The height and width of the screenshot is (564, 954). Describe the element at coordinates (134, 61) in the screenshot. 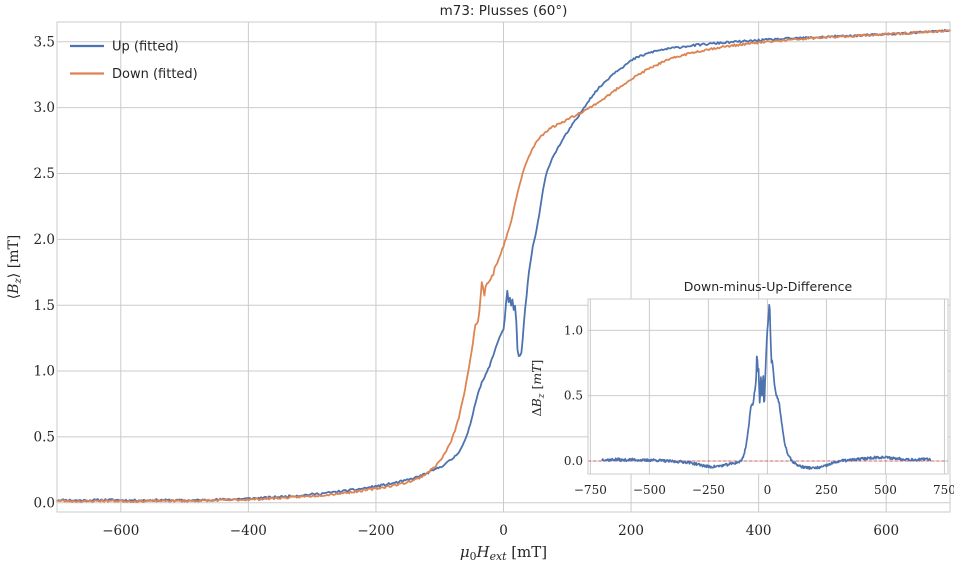

I see `legend: Up (fitted) Down (fitted)` at that location.